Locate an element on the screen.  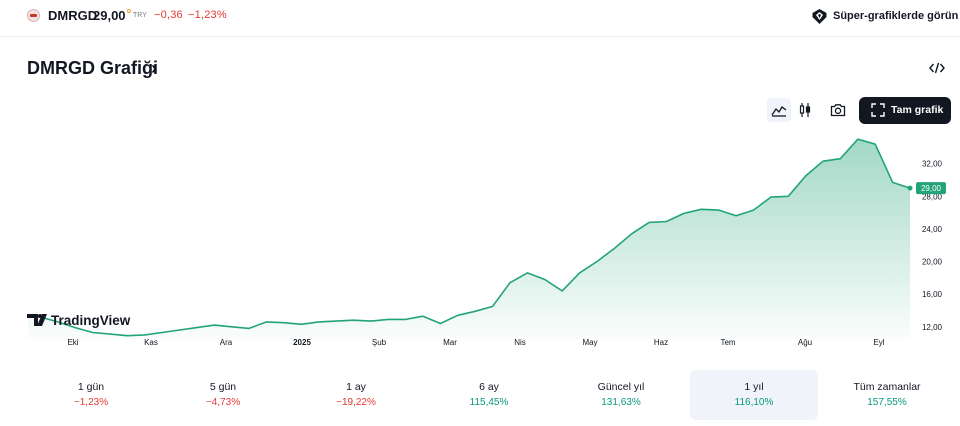
period-label: 1 gün is located at coordinates (91, 387).